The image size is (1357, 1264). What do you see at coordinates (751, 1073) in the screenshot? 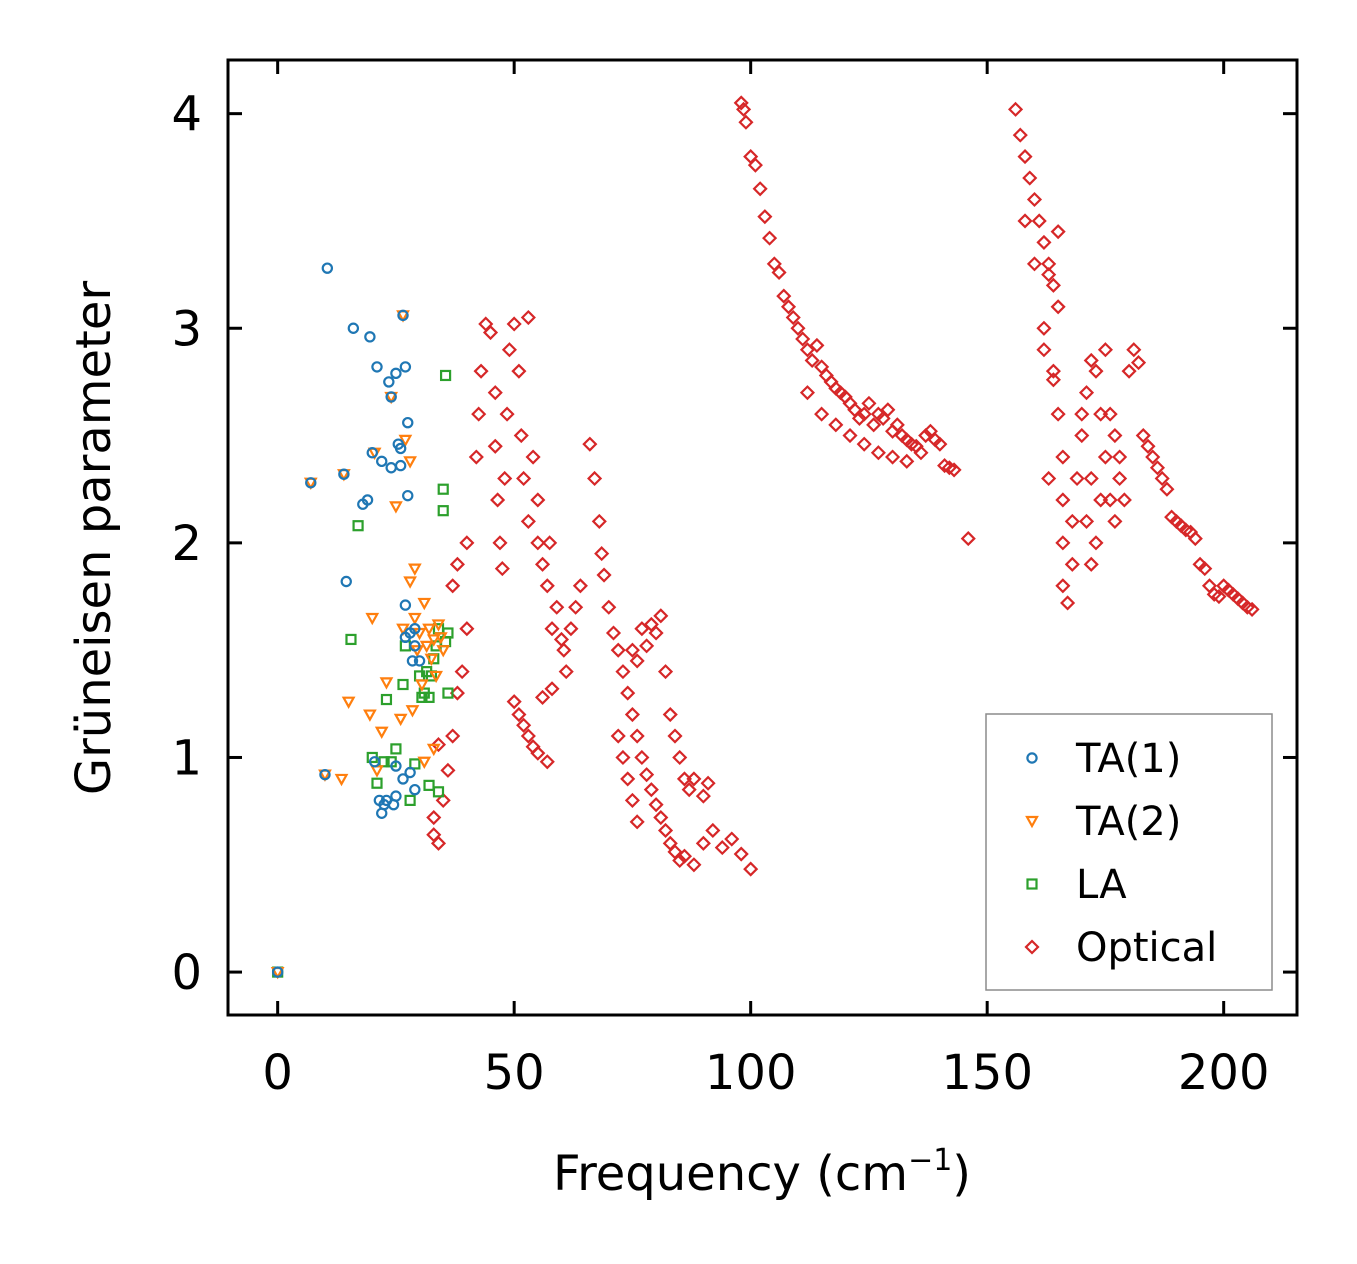
I see `x-tick-label: 100` at bounding box center [751, 1073].